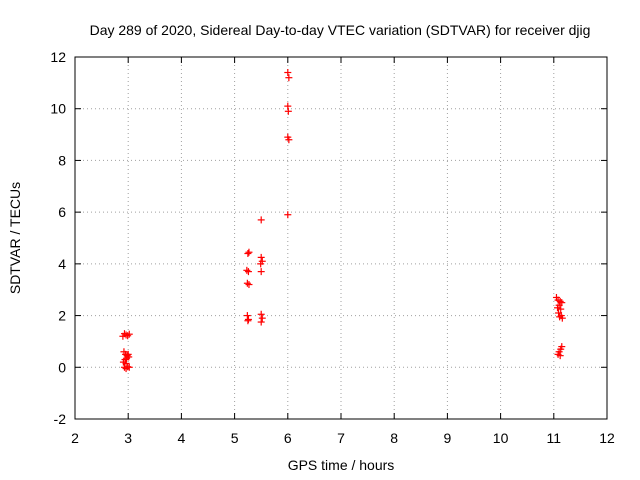 This screenshot has height=480, width=640. What do you see at coordinates (62, 212) in the screenshot?
I see `y-tick-label: 6` at bounding box center [62, 212].